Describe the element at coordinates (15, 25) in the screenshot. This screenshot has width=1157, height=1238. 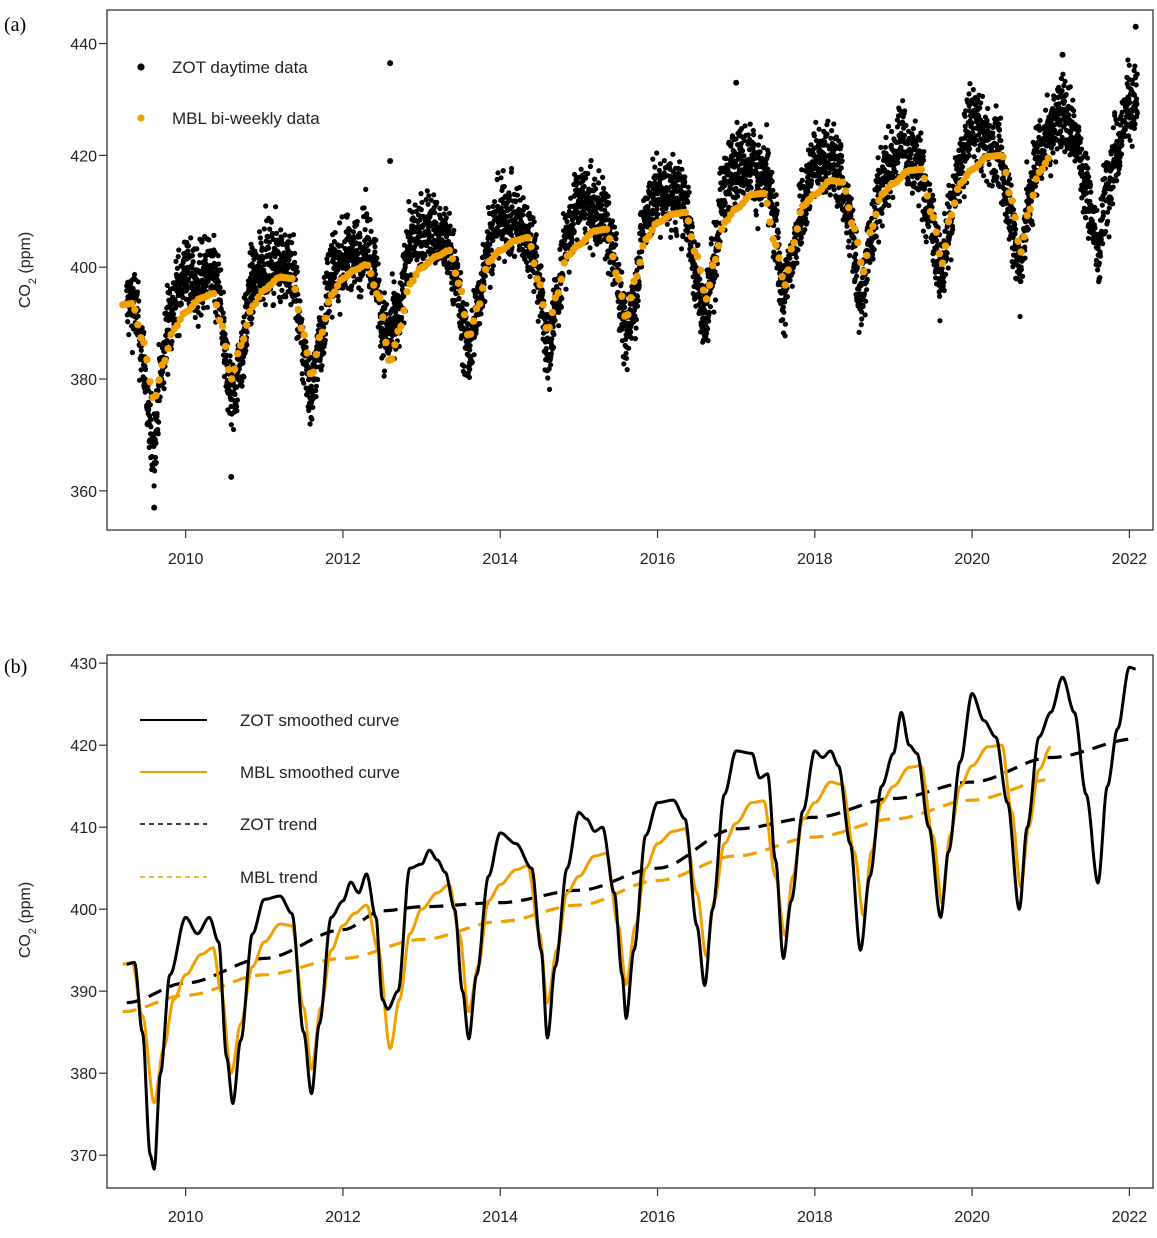
I see `panel-a-tag: (a)` at that location.